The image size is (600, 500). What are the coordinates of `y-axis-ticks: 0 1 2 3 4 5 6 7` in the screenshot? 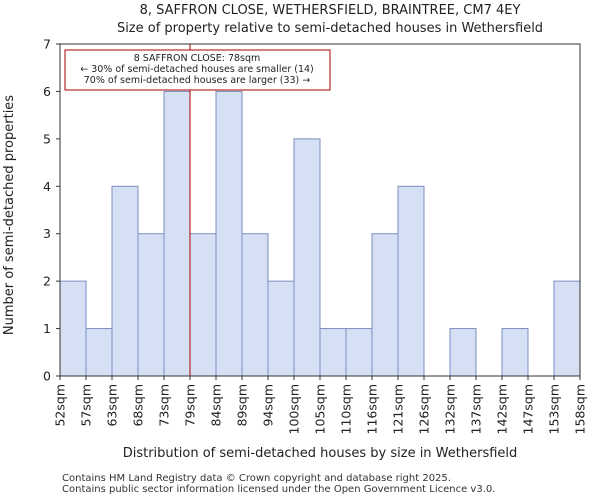 It's located at (51, 210).